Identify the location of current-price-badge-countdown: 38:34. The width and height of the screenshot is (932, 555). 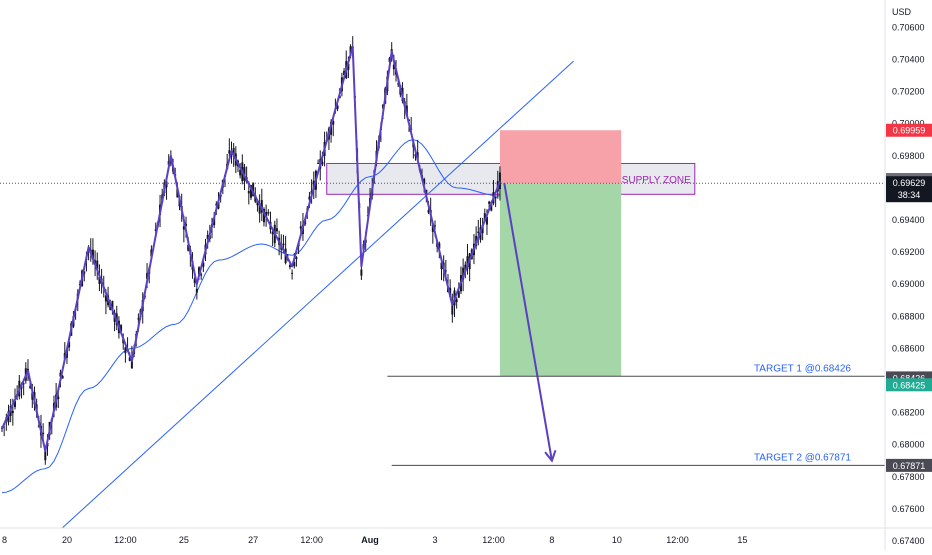
(909, 195).